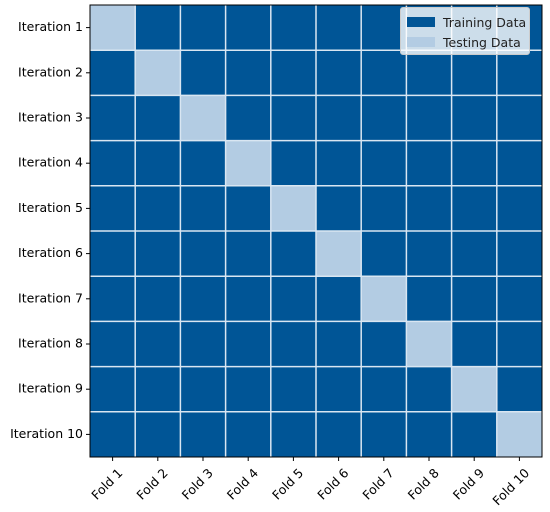  I want to click on y-tick-label: Iteration 10, so click(46, 433).